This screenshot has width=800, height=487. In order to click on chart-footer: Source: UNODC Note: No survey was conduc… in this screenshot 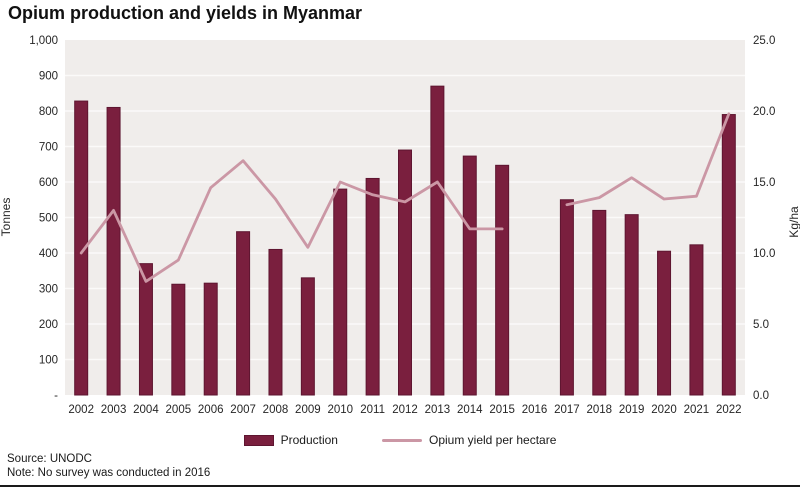, I will do `click(108, 466)`.